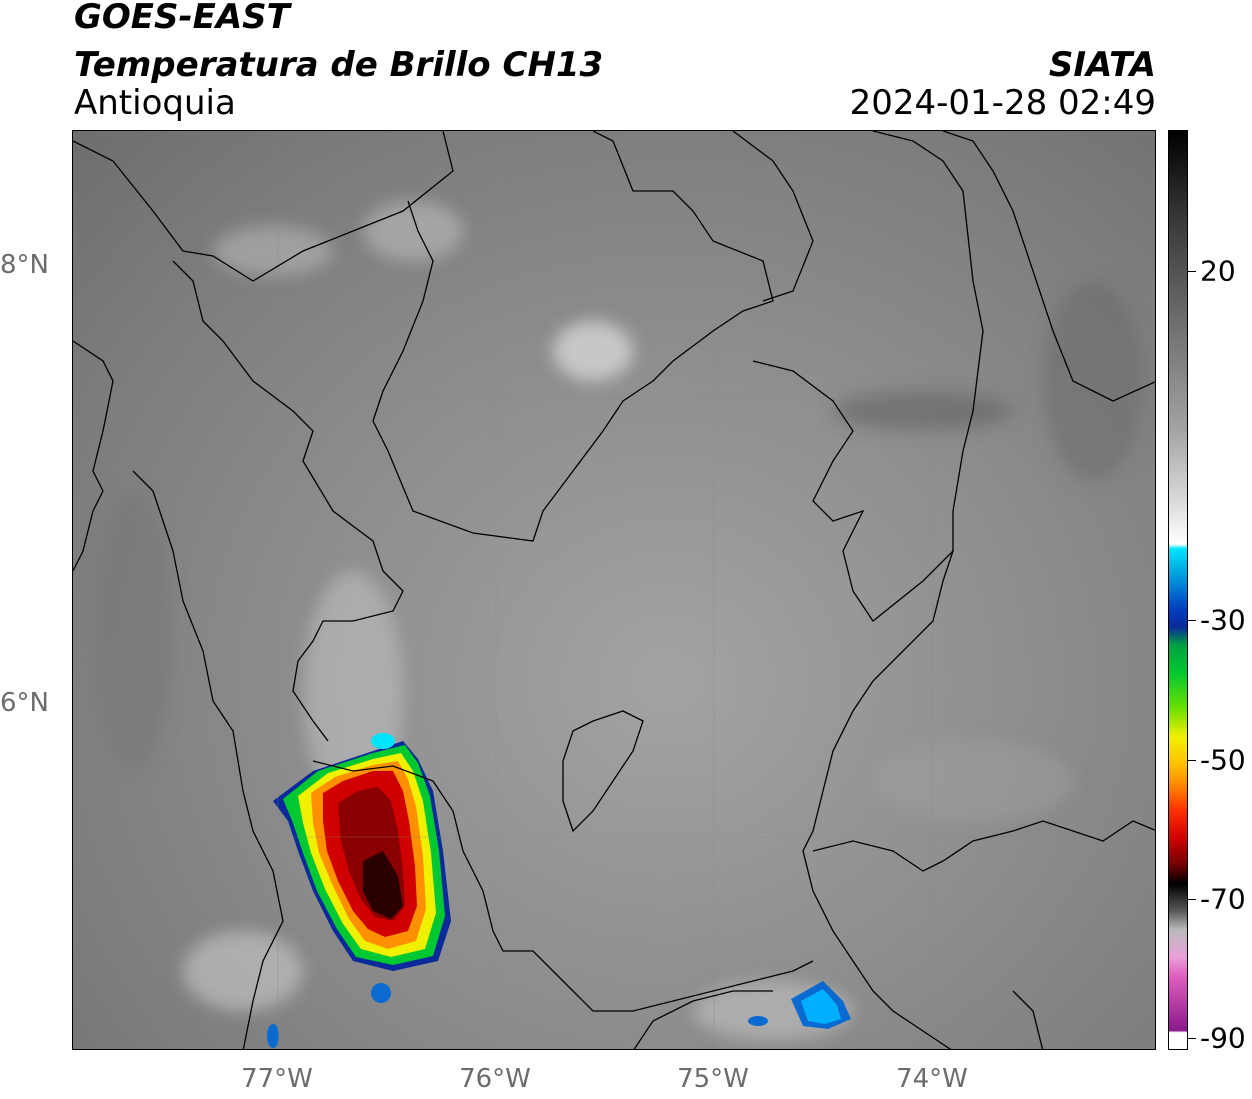 The height and width of the screenshot is (1099, 1252). Describe the element at coordinates (1192, 1038) in the screenshot. I see `colorbar-tick-mark-m90` at that location.